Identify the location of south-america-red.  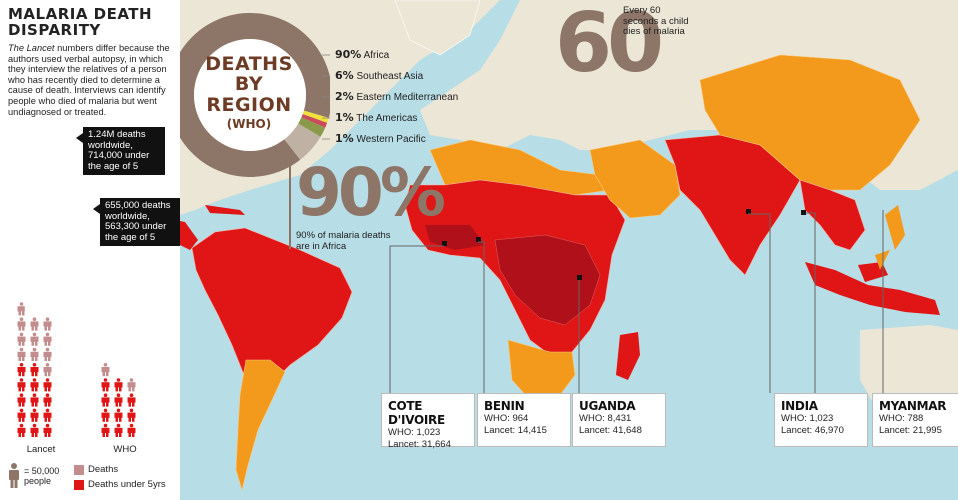
(272, 314).